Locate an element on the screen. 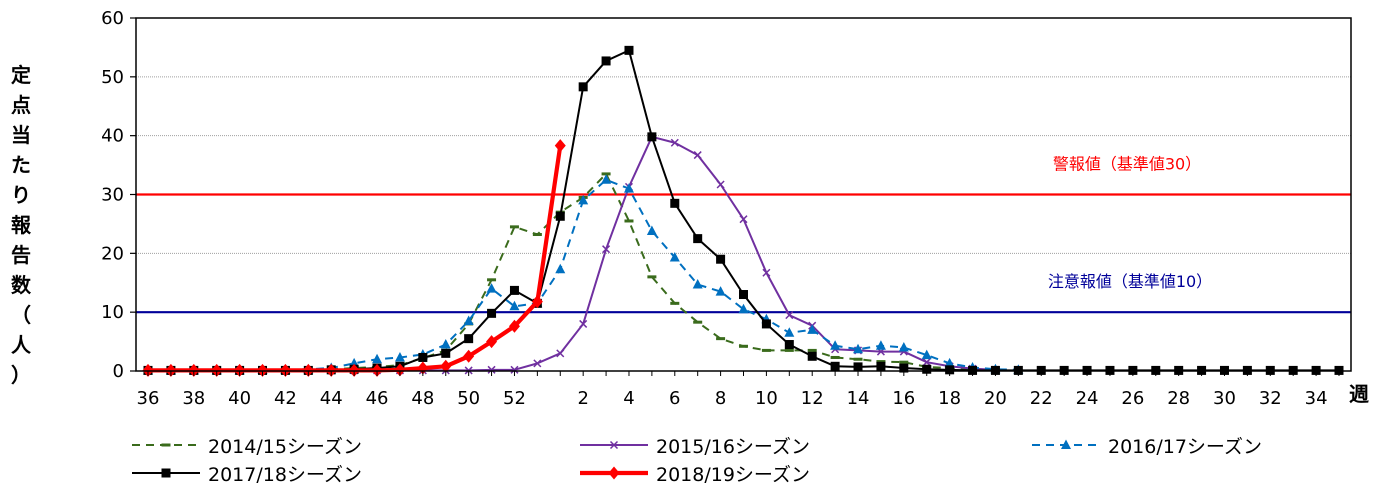  y-tick-label: 40 is located at coordinates (112, 136).